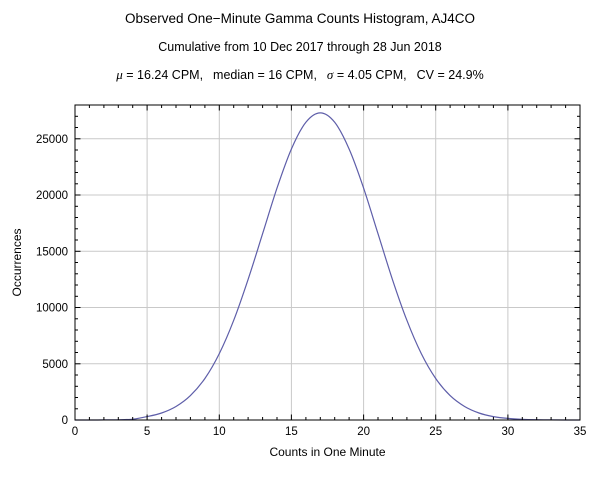 This screenshot has height=479, width=600. I want to click on mu-value: = 16.24 CPM,, so click(163, 75).